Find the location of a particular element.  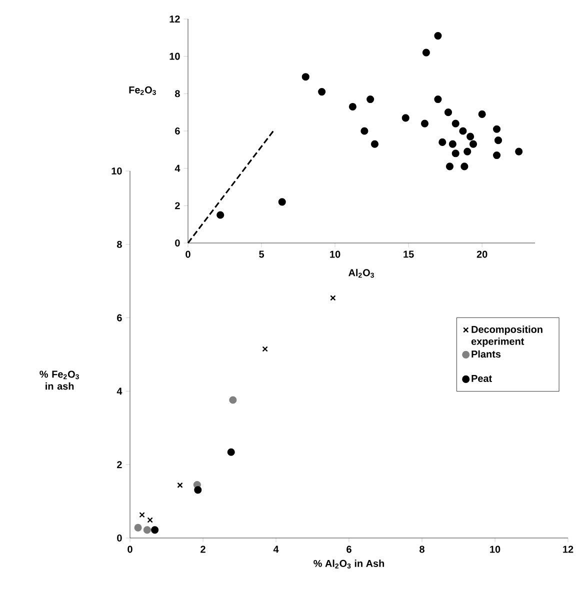

x-tick-label: 4 is located at coordinates (276, 549).